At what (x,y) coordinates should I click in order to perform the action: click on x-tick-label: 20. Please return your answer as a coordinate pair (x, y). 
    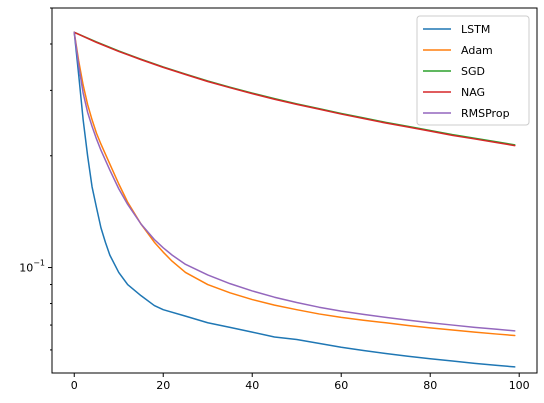
    Looking at the image, I should click on (163, 385).